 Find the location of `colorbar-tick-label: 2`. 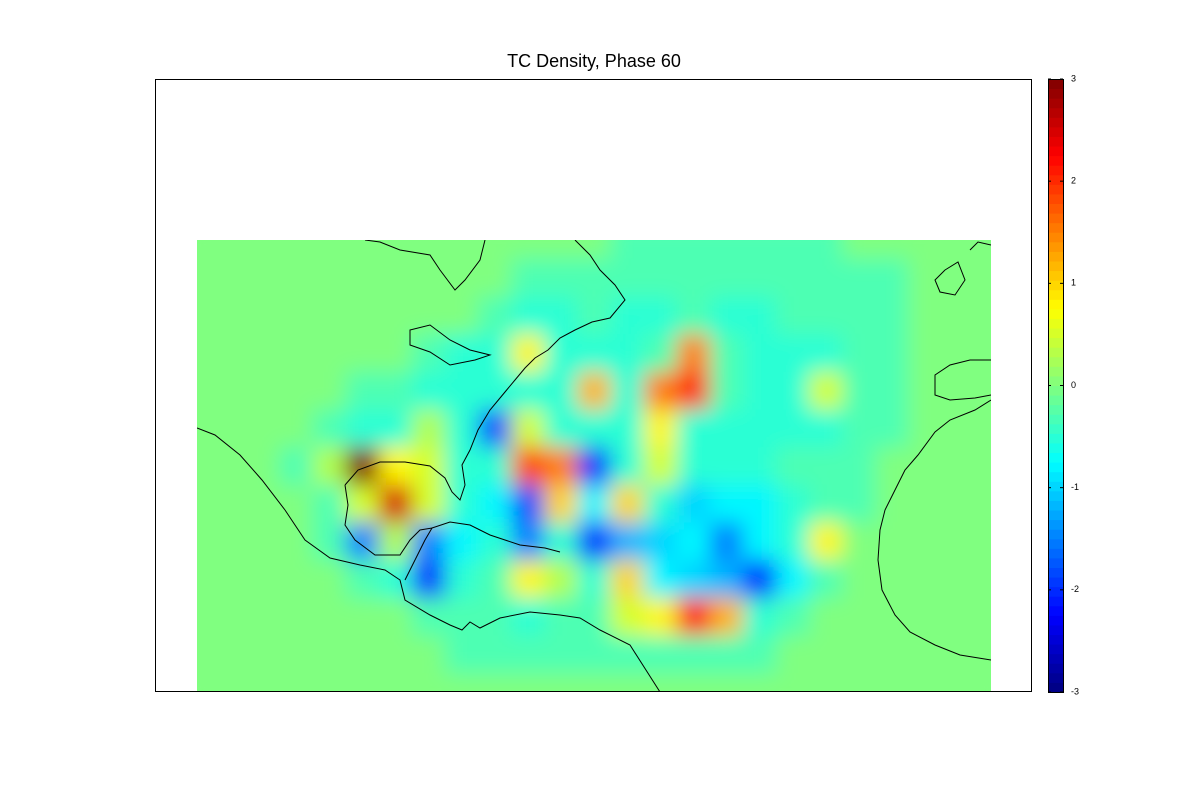

colorbar-tick-label: 2 is located at coordinates (1073, 181).